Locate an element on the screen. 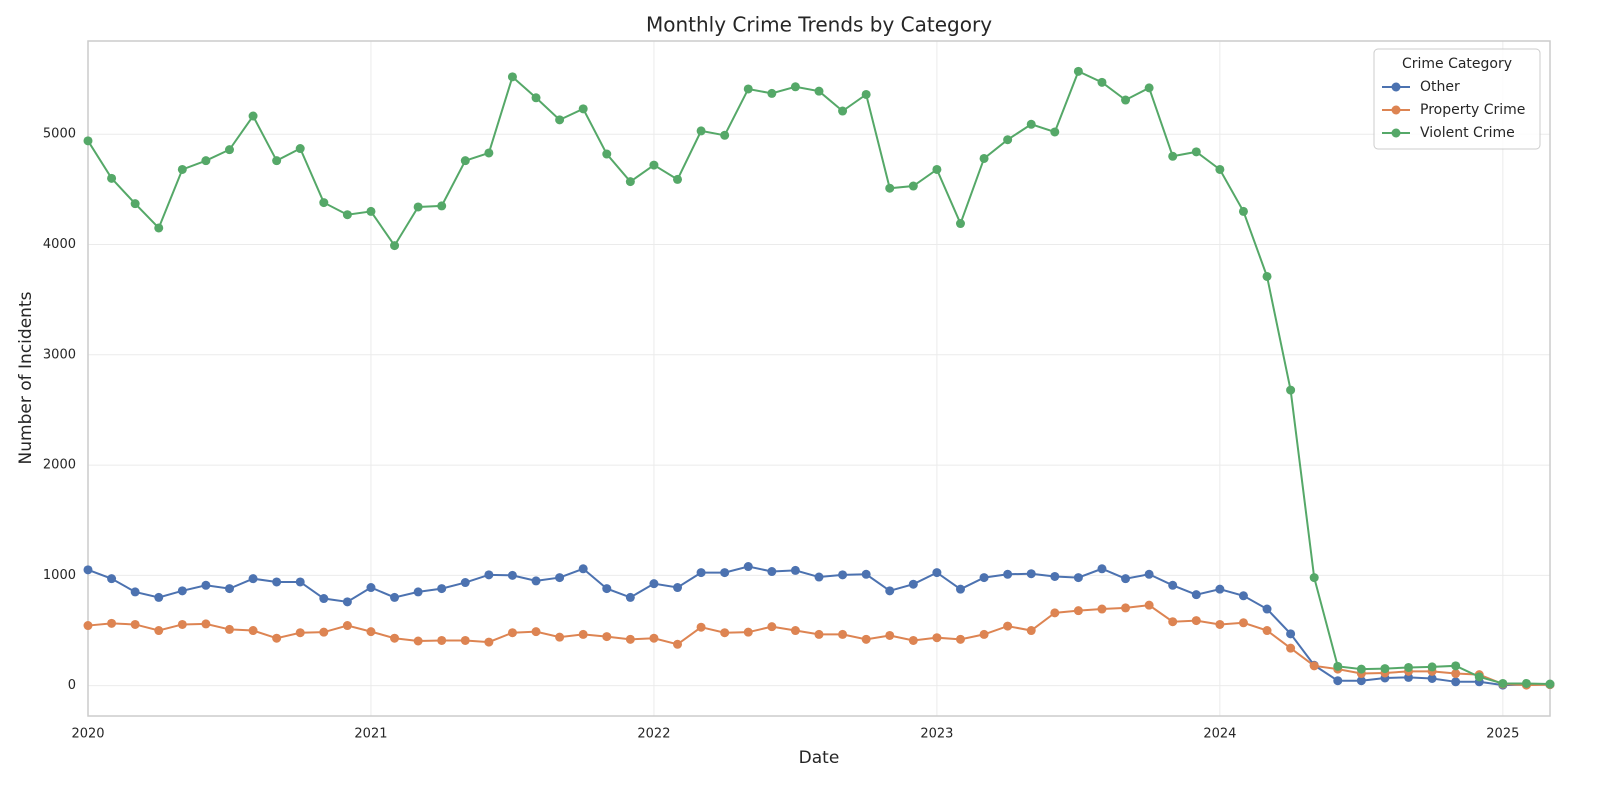  y-axis-label: Number of Incidents is located at coordinates (26, 377).